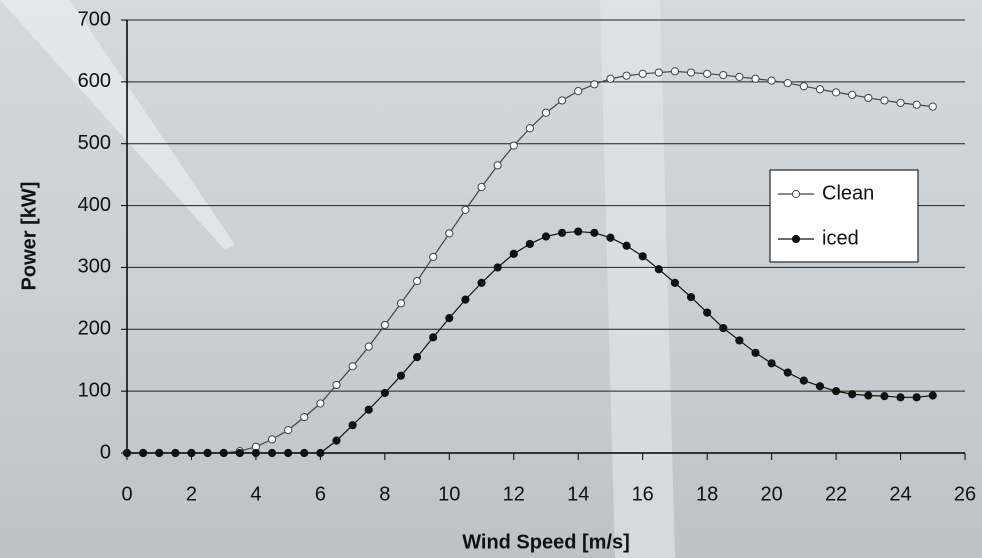 The height and width of the screenshot is (558, 982). I want to click on y-tick-label: 600, so click(94, 81).